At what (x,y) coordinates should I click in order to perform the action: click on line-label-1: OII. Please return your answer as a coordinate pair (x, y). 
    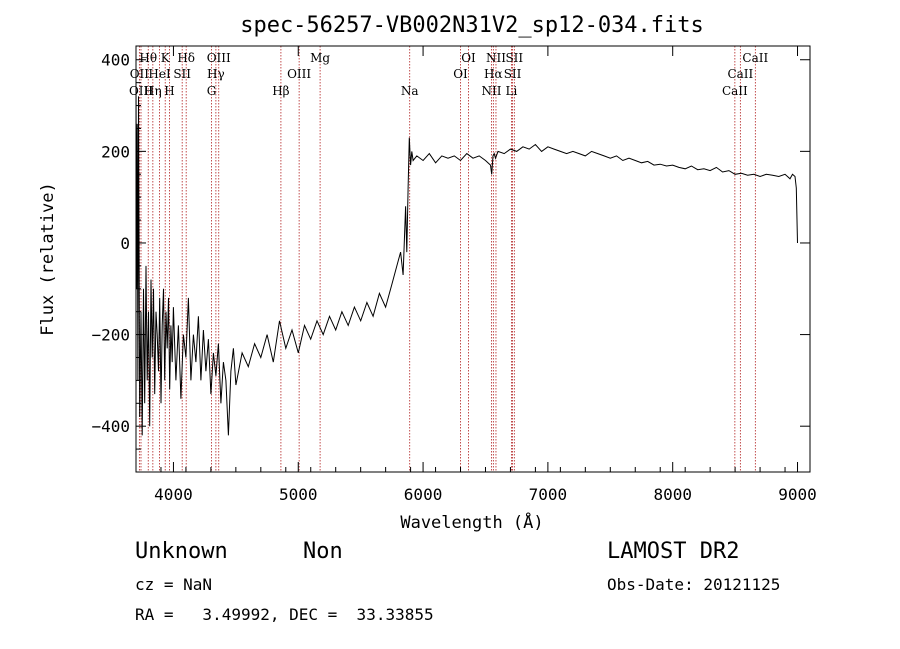
    Looking at the image, I should click on (140, 74).